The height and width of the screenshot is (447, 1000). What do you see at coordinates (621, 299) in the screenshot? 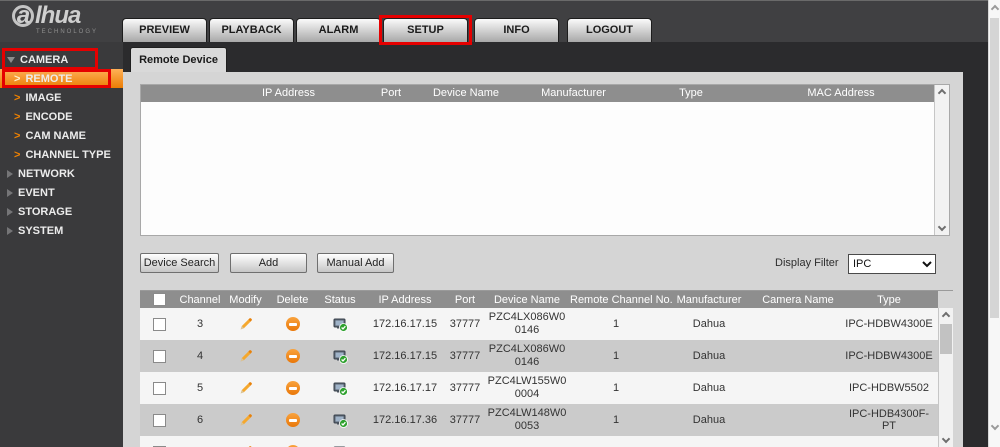
I see `col-remote-channel-no: Remote Channel No.` at bounding box center [621, 299].